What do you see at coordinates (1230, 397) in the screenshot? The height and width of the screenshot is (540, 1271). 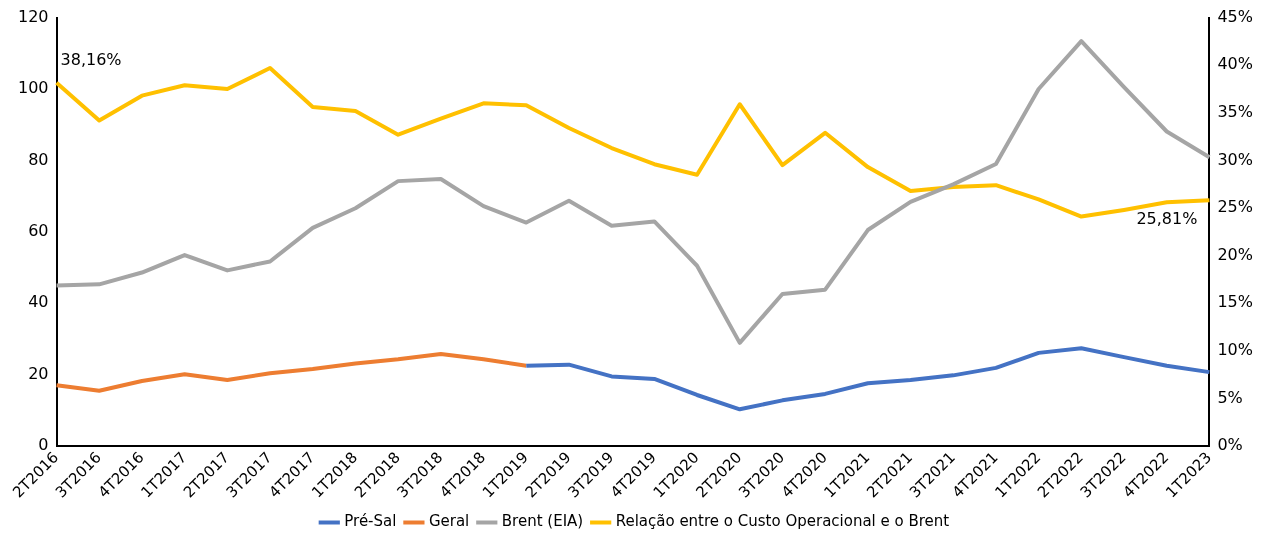 I see `y2-tick-label: 5%` at bounding box center [1230, 397].